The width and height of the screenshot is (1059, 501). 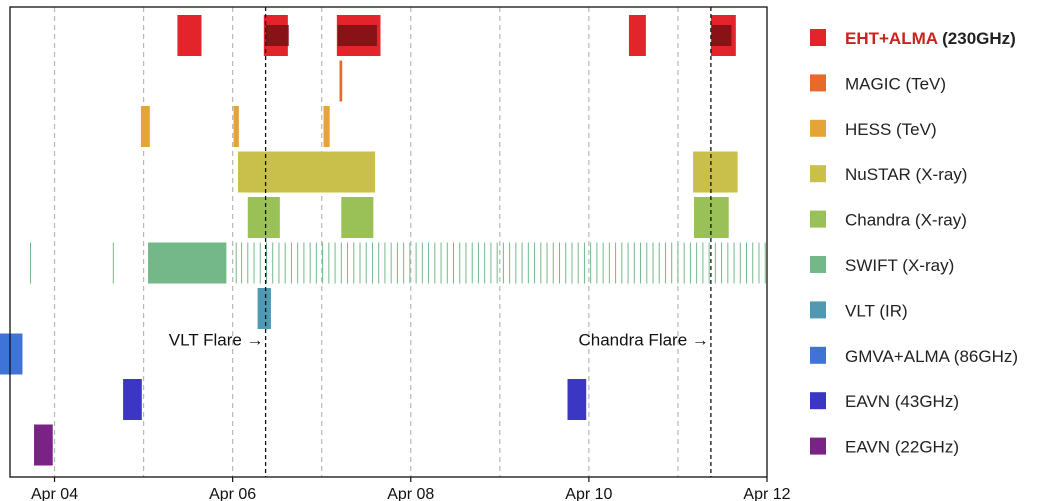 I want to click on legend-label: VLT (IR), so click(x=876, y=310).